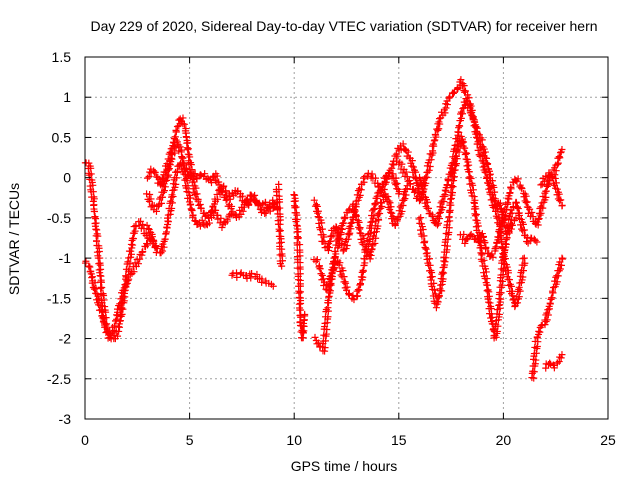 The image size is (640, 480). I want to click on y-tick-label: 0, so click(67, 178).